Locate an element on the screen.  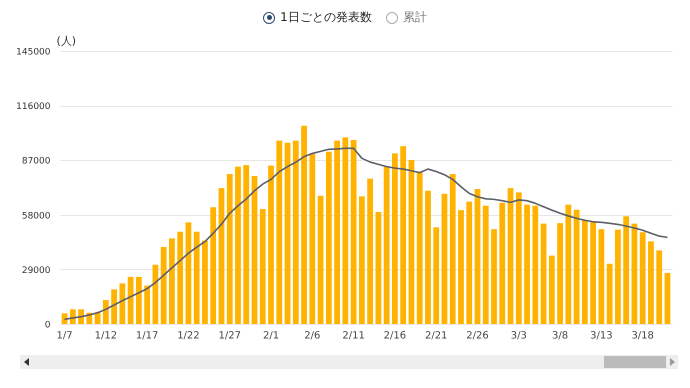
y-axis-title: (人) is located at coordinates (66, 41).